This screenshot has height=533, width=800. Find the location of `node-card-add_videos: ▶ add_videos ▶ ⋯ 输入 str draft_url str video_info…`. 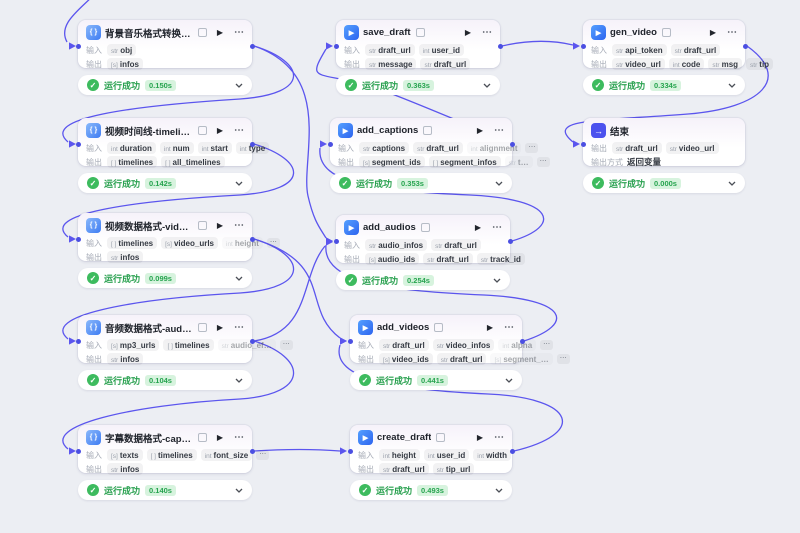

node-card-add_videos: ▶ add_videos ▶ ⋯ 输入 str draft_url str video_info… is located at coordinates (458, 340).